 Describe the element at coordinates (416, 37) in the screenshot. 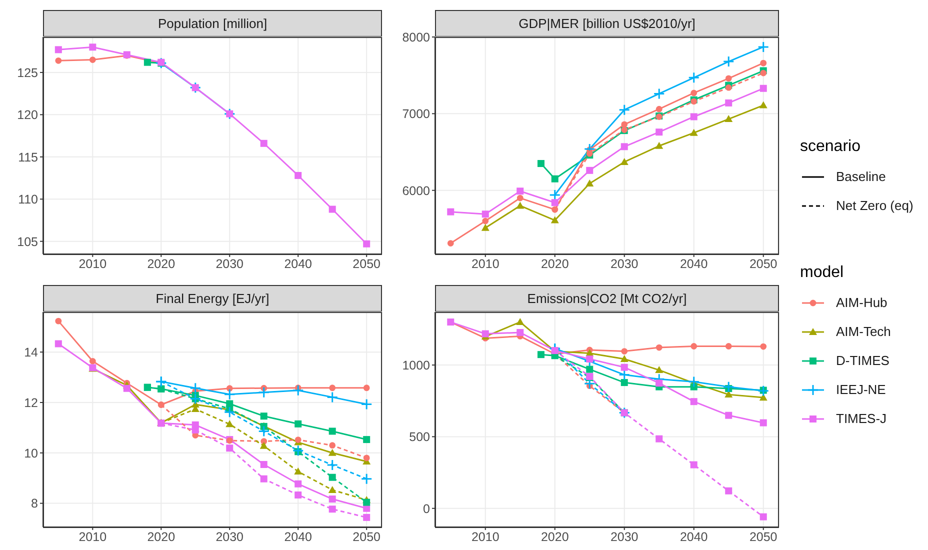

I see `y-tick-label: 8000` at that location.